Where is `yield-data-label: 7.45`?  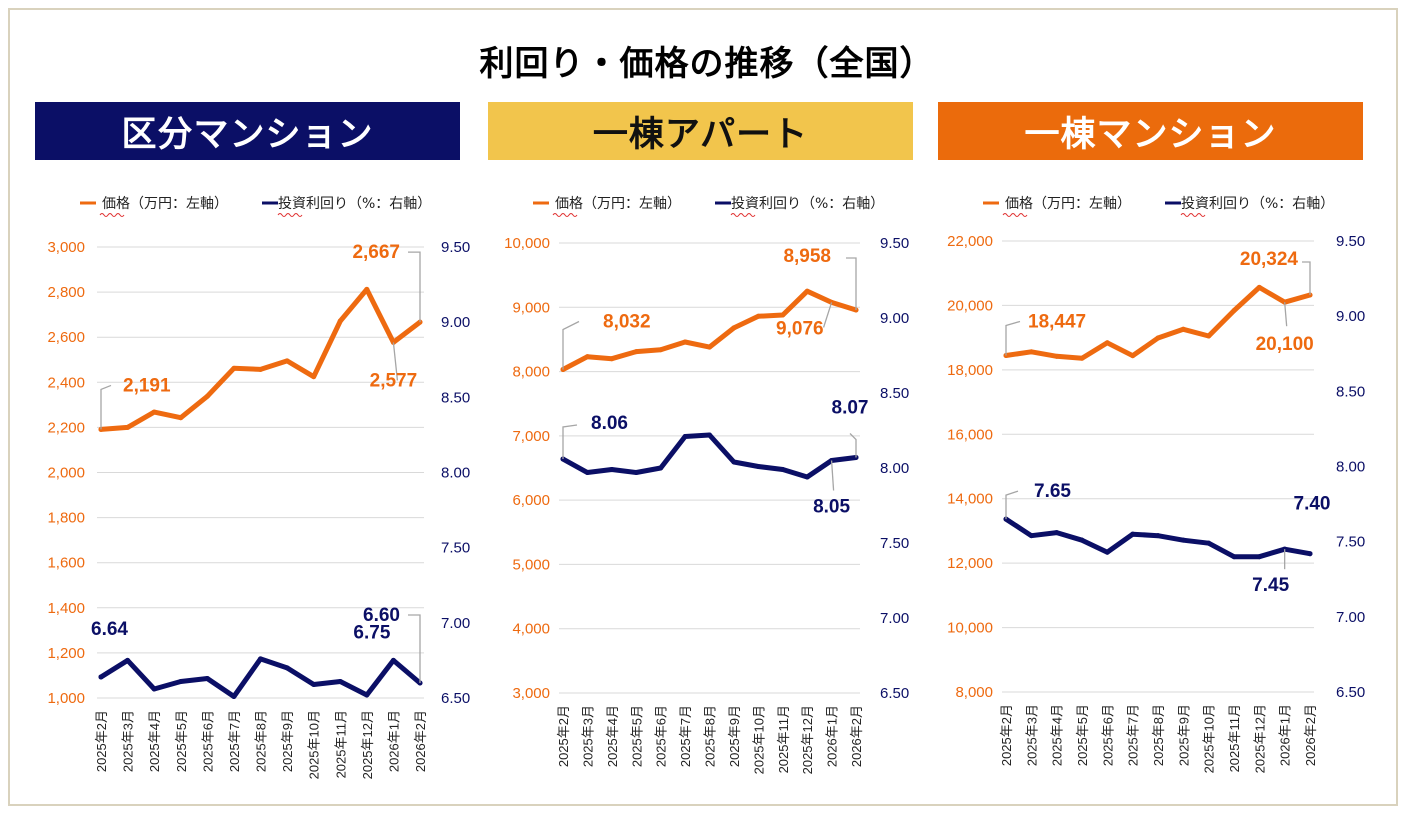 yield-data-label: 7.45 is located at coordinates (1270, 585).